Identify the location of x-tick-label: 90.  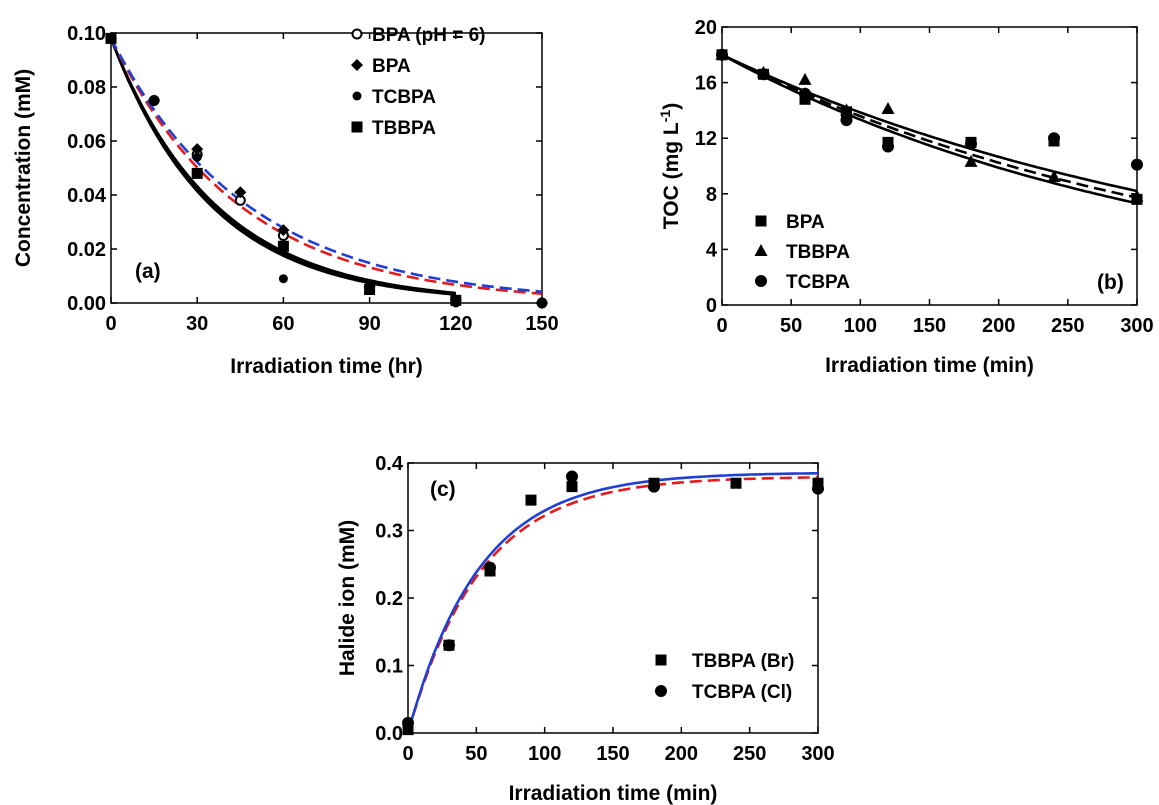
(369, 324).